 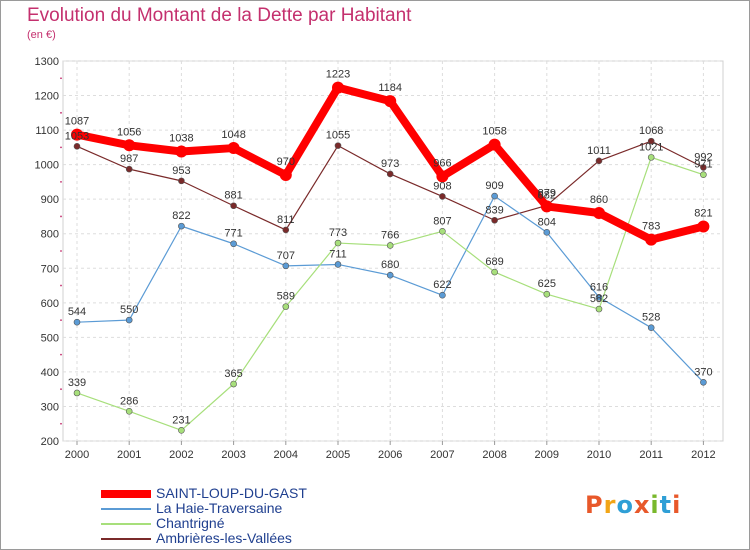 What do you see at coordinates (442, 221) in the screenshot?
I see `data-label-chantrign-: 807` at bounding box center [442, 221].